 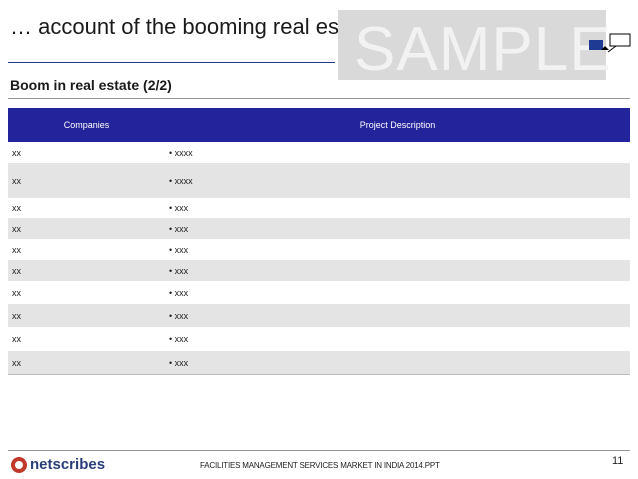 I want to click on subtitle-rule, so click(x=319, y=98).